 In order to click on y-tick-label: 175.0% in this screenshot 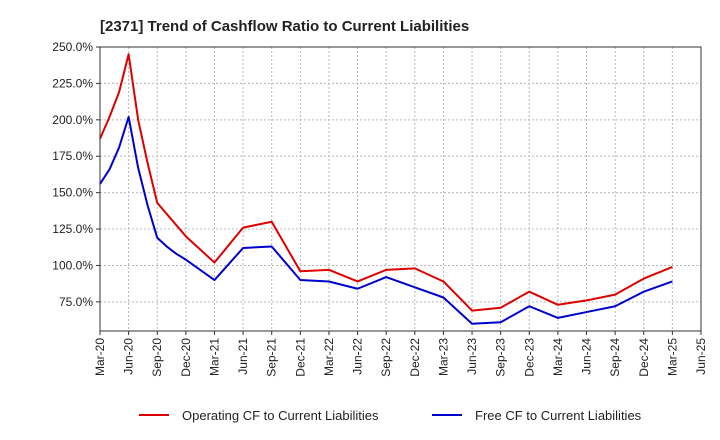, I will do `click(72, 156)`.